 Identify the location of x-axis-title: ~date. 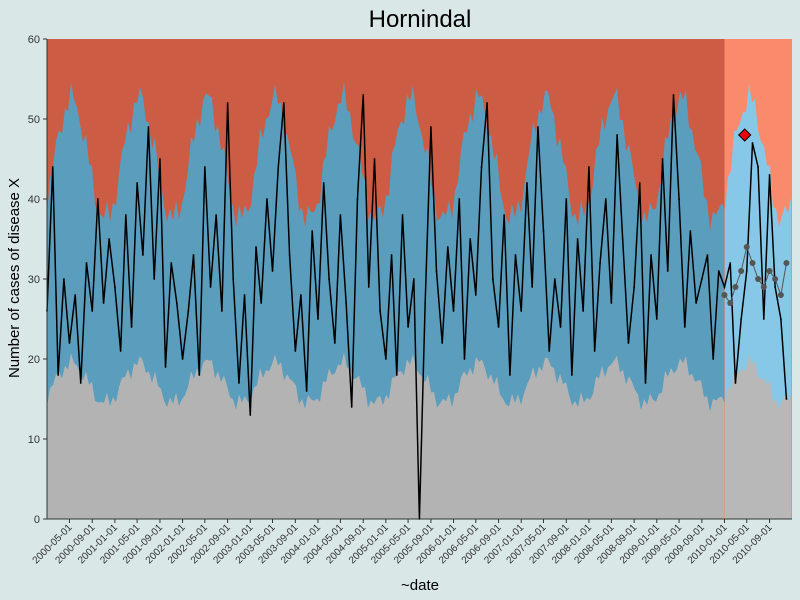
(420, 585).